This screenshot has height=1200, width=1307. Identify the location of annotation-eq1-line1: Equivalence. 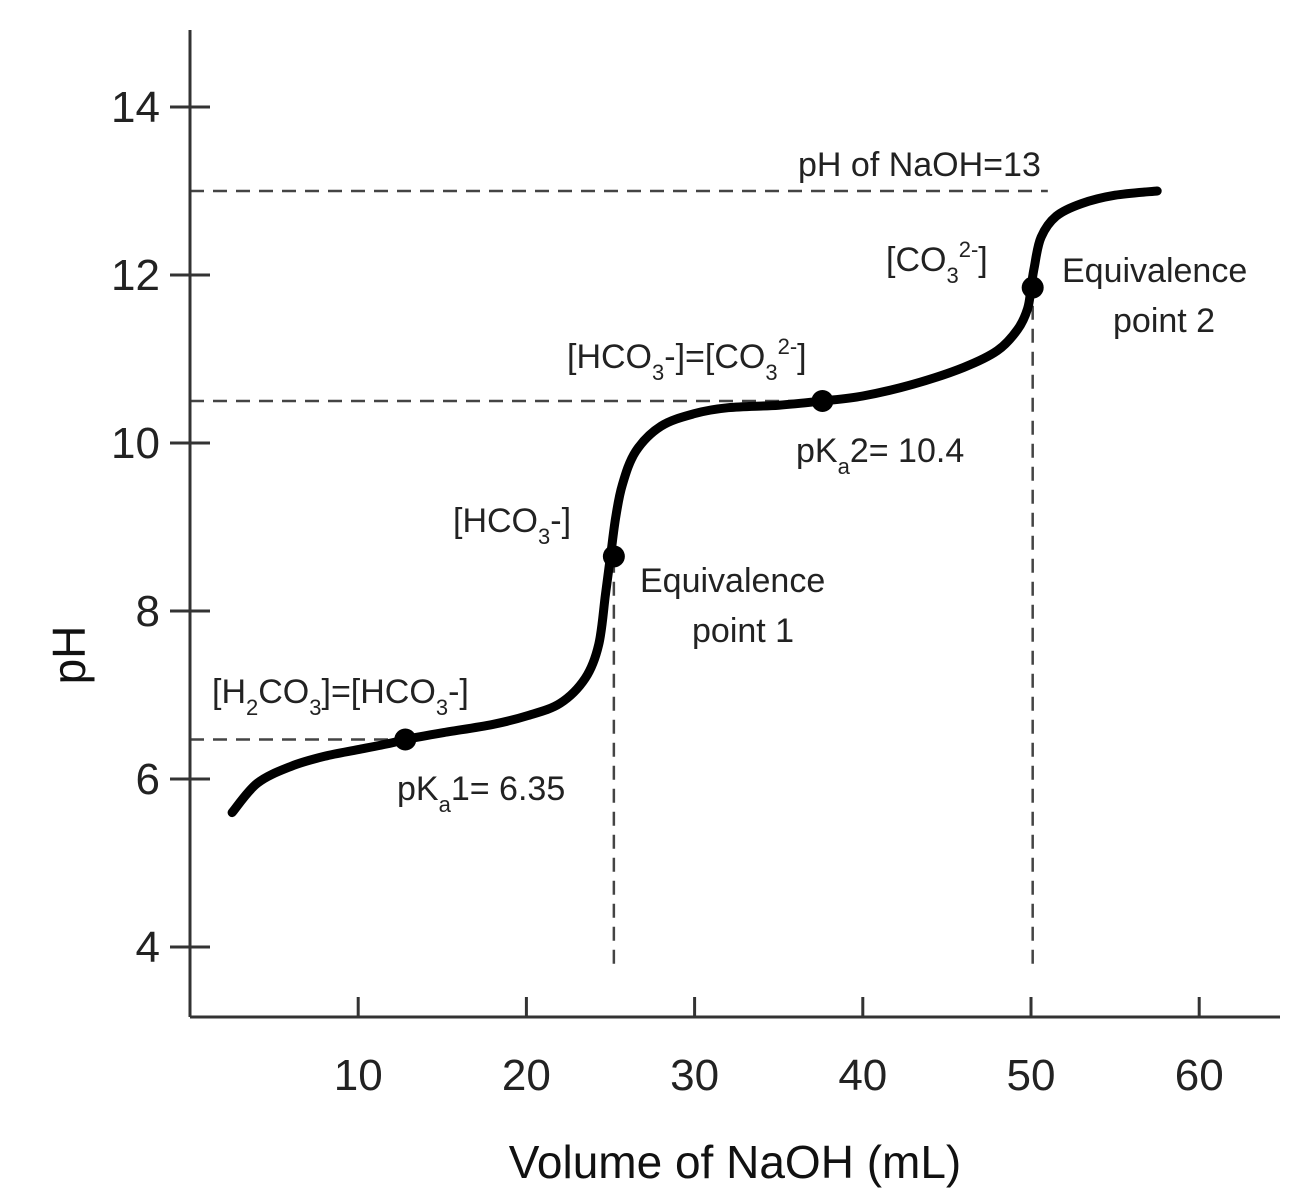
(732, 581).